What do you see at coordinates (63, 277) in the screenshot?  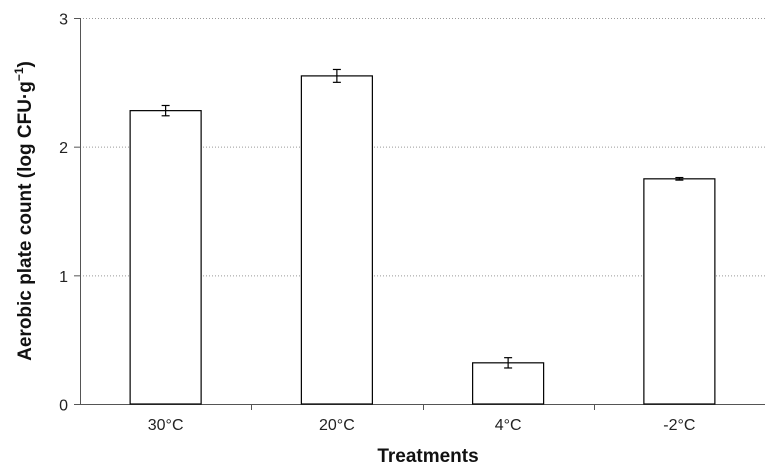 I see `y-tick-label: 1` at bounding box center [63, 277].